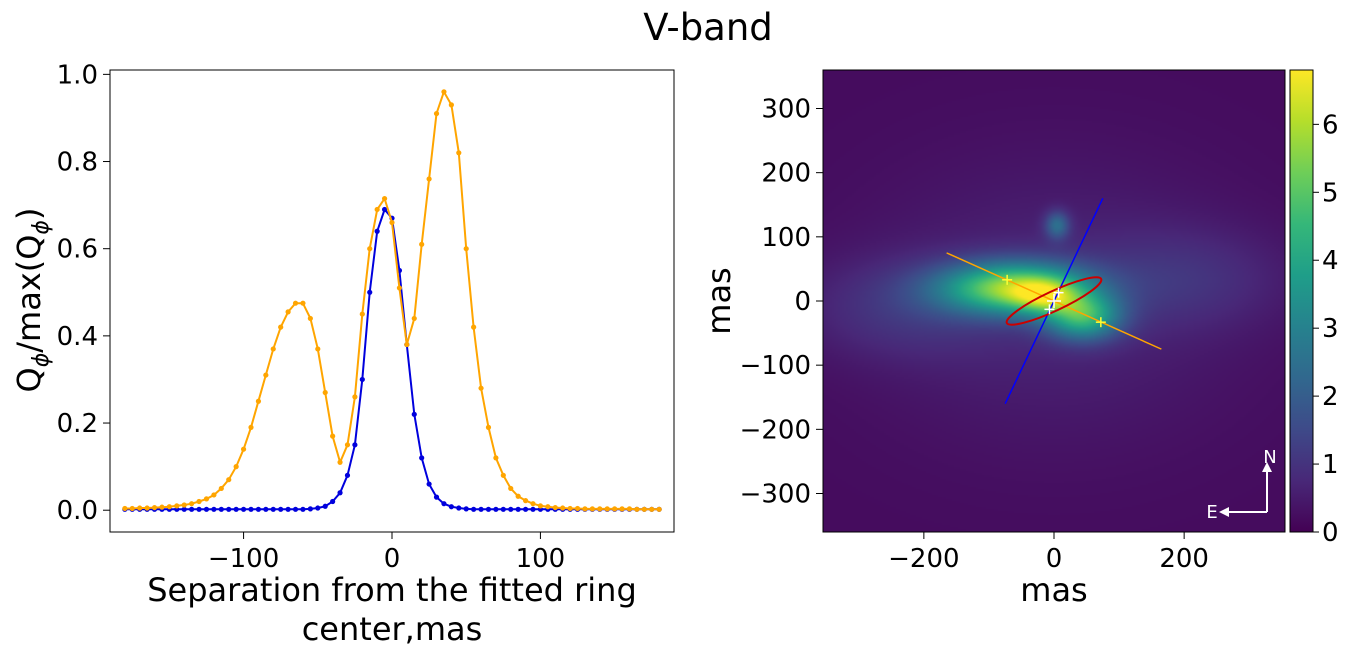 The height and width of the screenshot is (660, 1350). I want to click on colorbar-tick-label: 0, so click(1330, 533).